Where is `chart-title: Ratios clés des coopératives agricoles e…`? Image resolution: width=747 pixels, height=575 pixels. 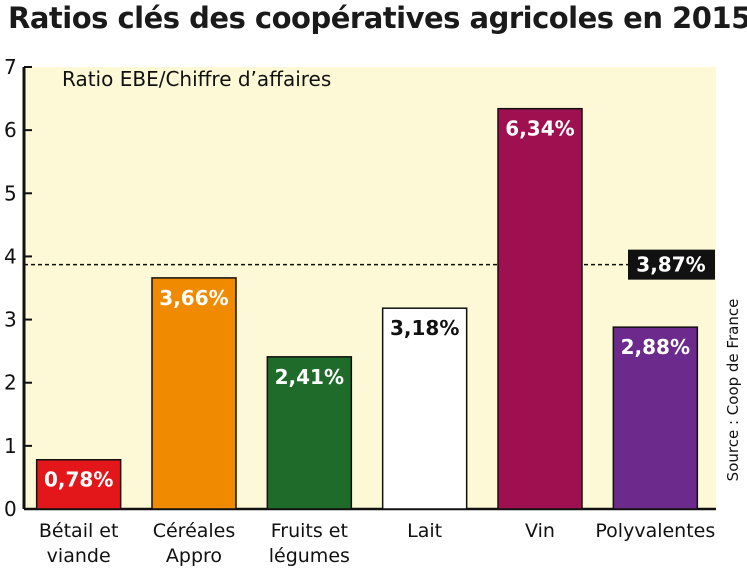
chart-title: Ratios clés des coopératives agricoles e… is located at coordinates (377, 18).